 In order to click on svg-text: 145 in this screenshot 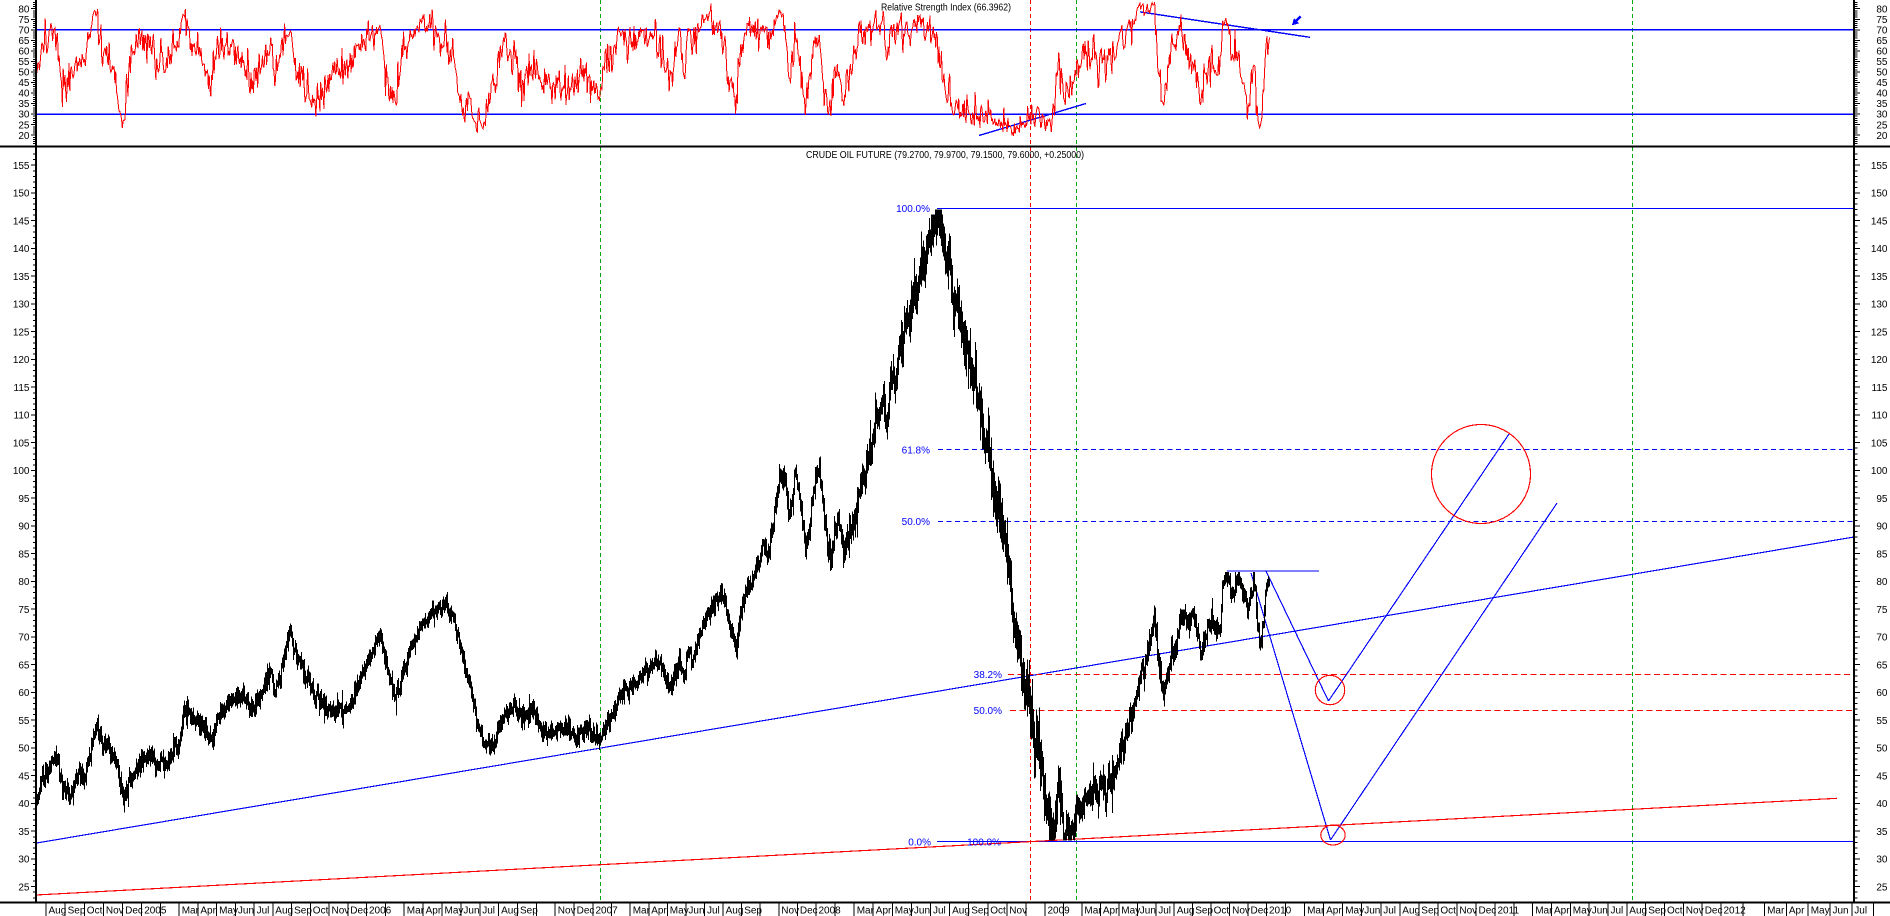, I will do `click(21, 221)`.